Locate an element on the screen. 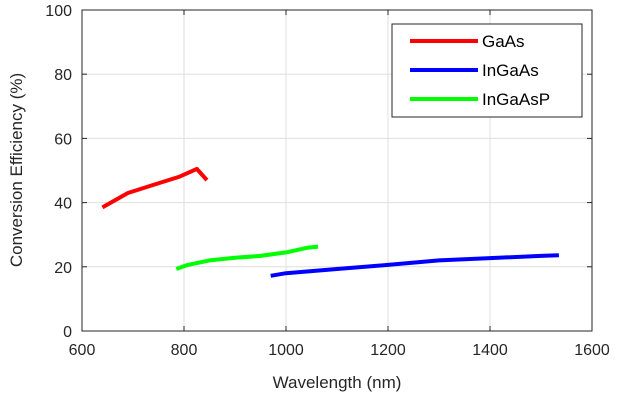 This screenshot has height=403, width=622. y-tick-labels: 0 20 40 60 80 100 is located at coordinates (58, 172).